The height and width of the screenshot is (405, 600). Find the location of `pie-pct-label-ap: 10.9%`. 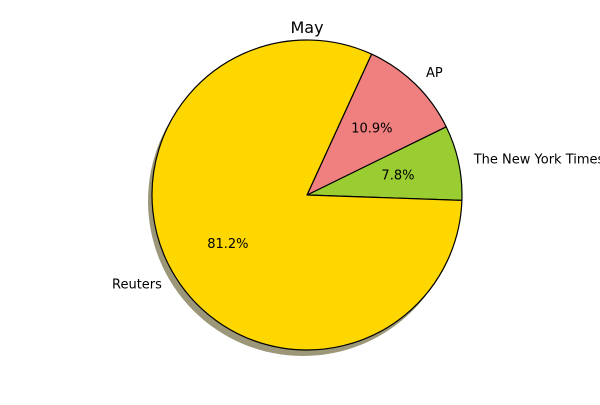

pie-pct-label-ap: 10.9% is located at coordinates (371, 128).